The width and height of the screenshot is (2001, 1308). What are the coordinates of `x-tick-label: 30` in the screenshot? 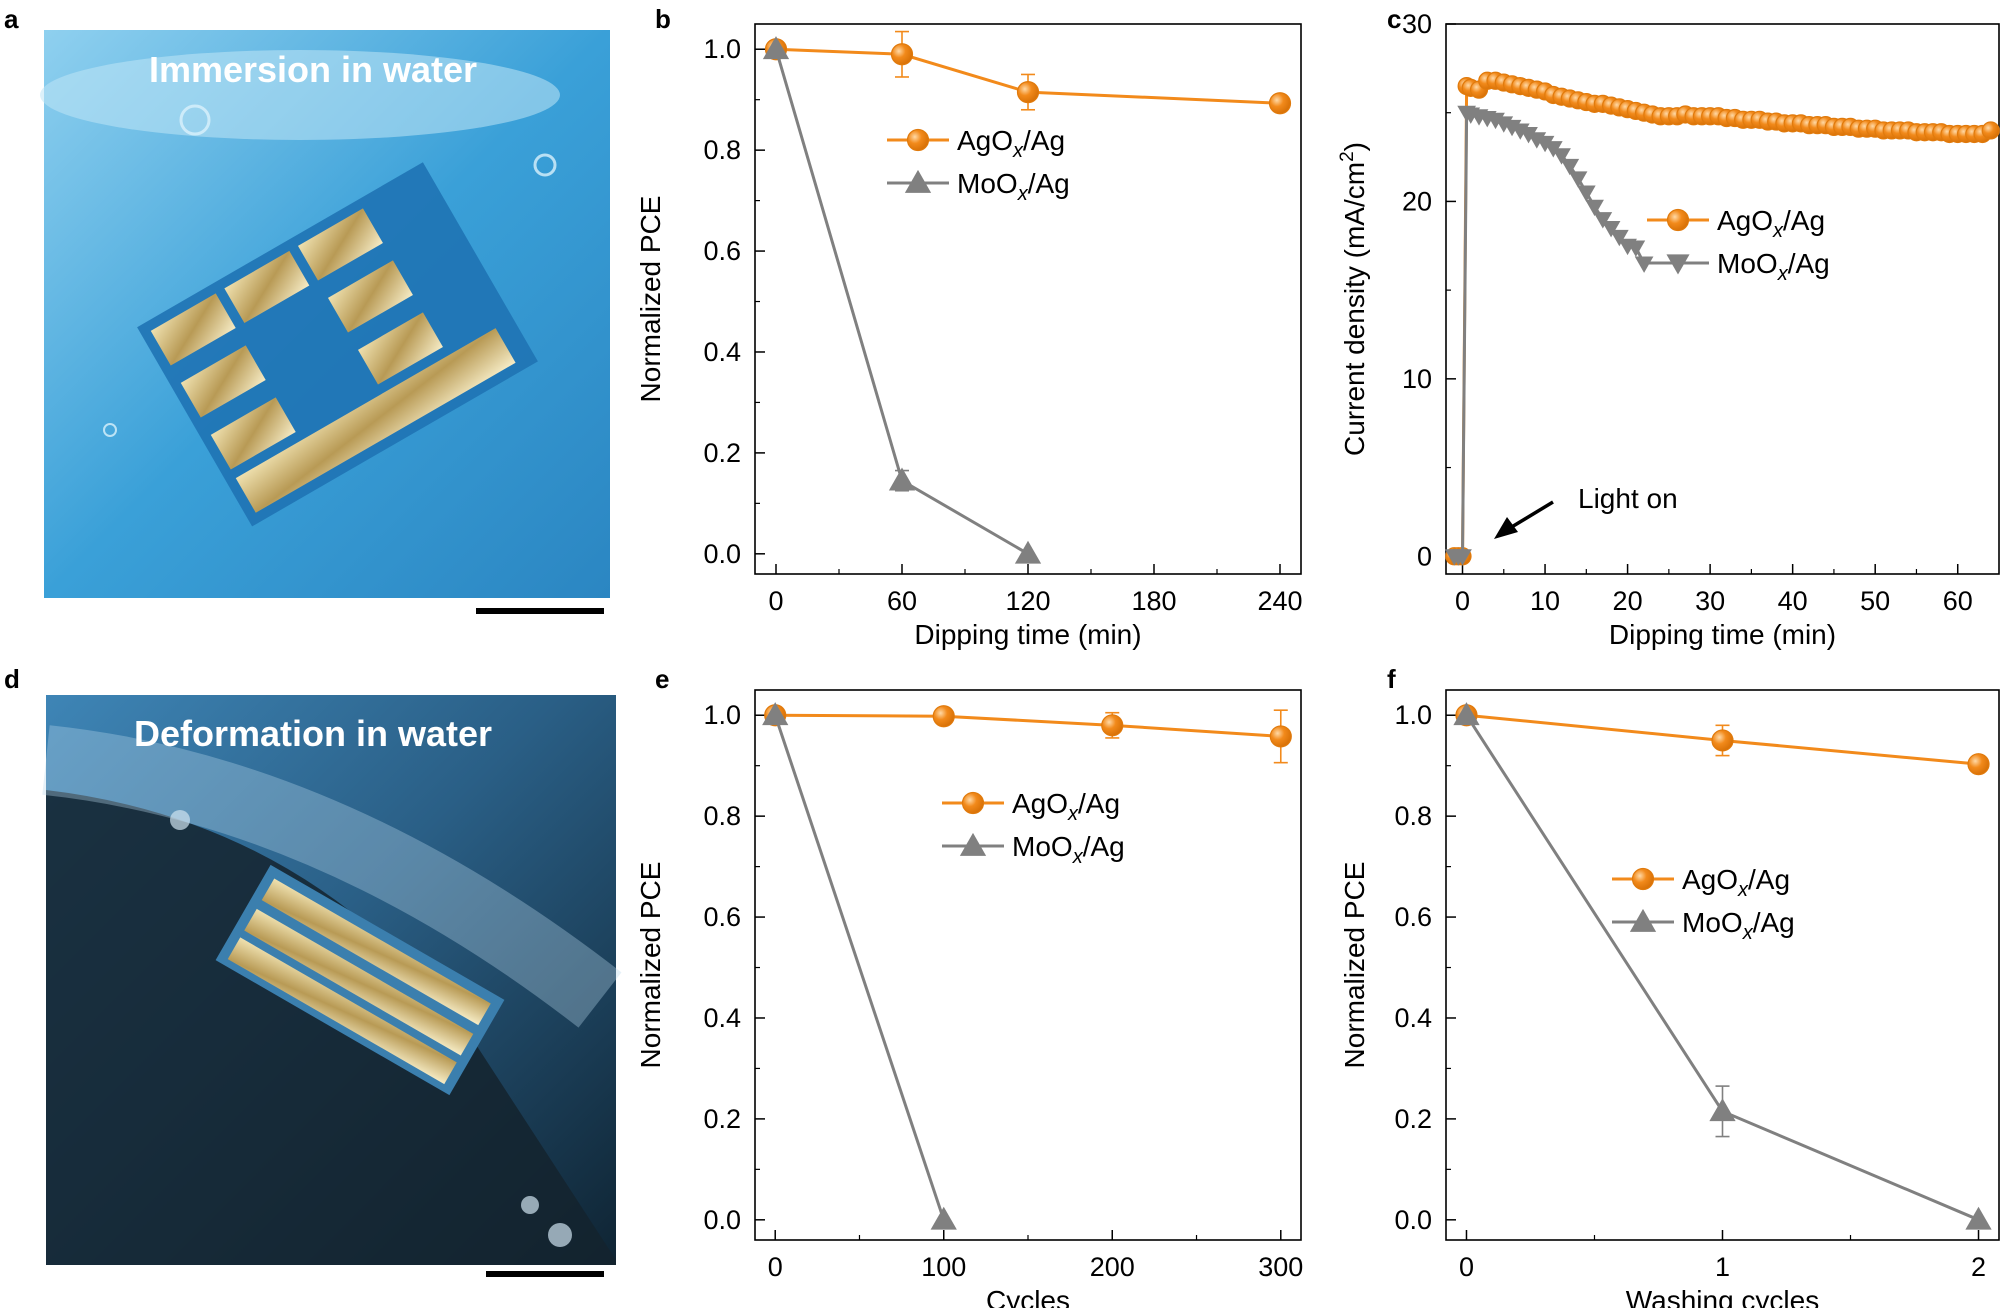 It's located at (1710, 601).